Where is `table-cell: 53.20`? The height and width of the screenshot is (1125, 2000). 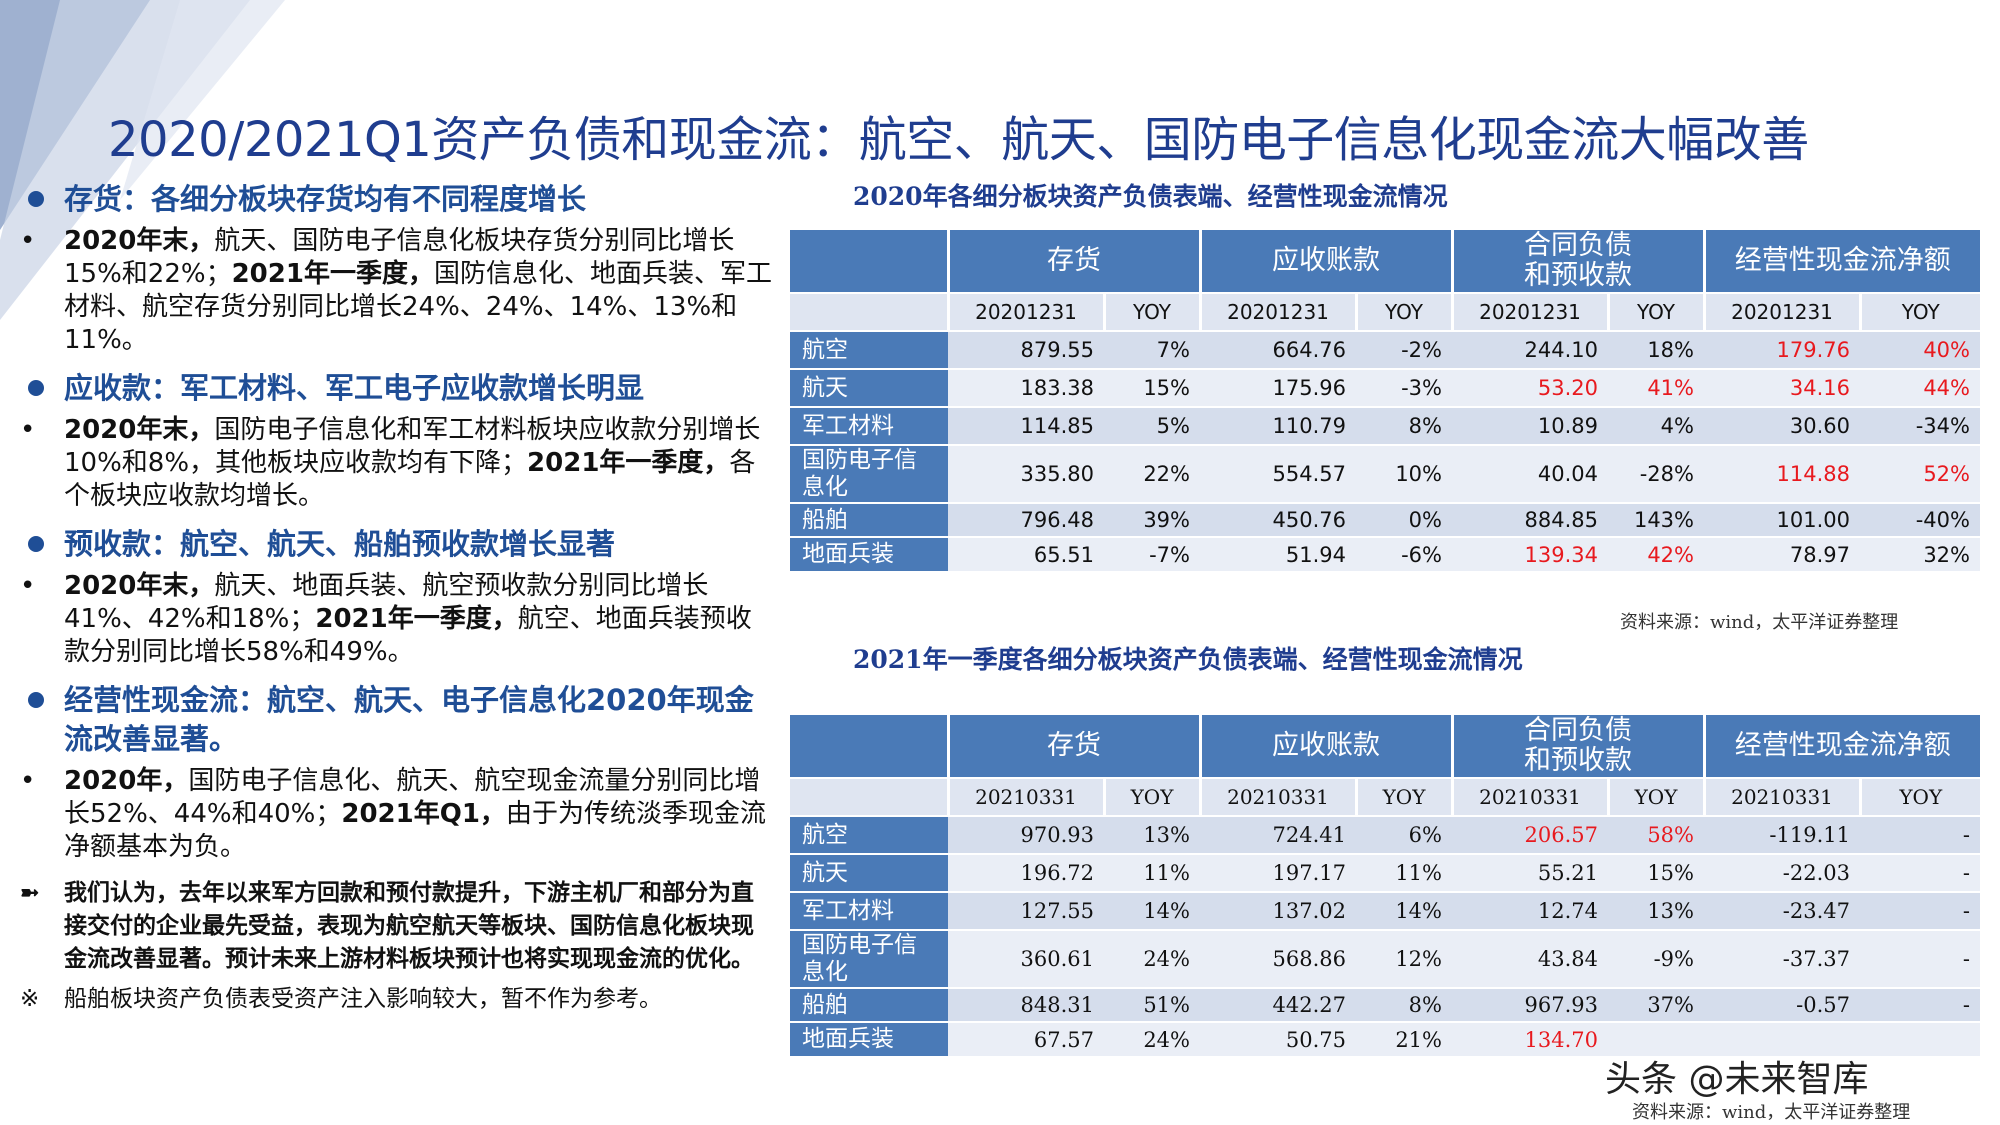
table-cell: 53.20 is located at coordinates (1530, 387).